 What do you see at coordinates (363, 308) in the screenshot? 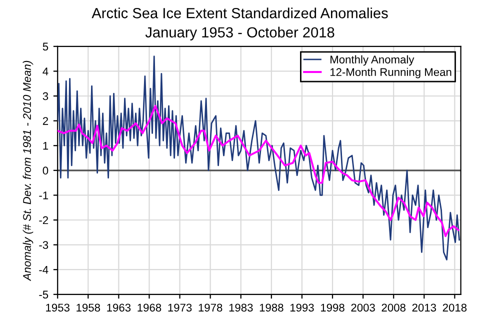
I see `x-tick-label: 2003` at bounding box center [363, 308].